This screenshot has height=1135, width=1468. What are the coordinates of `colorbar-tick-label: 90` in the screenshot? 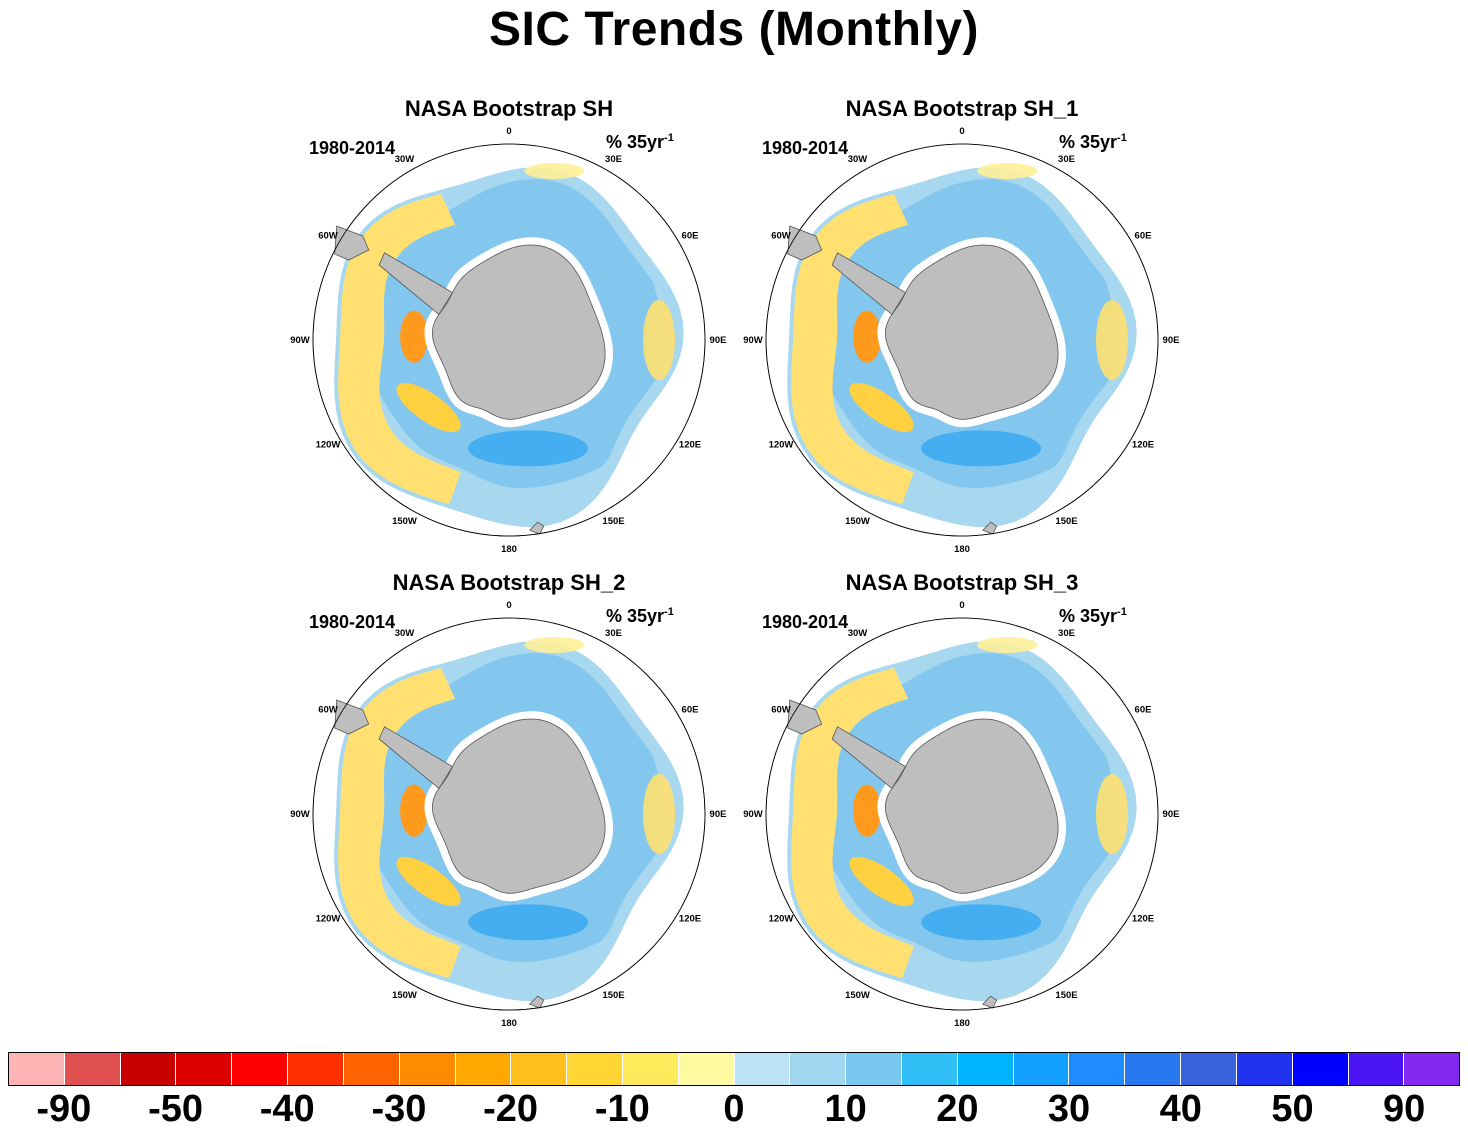 It's located at (1404, 1109).